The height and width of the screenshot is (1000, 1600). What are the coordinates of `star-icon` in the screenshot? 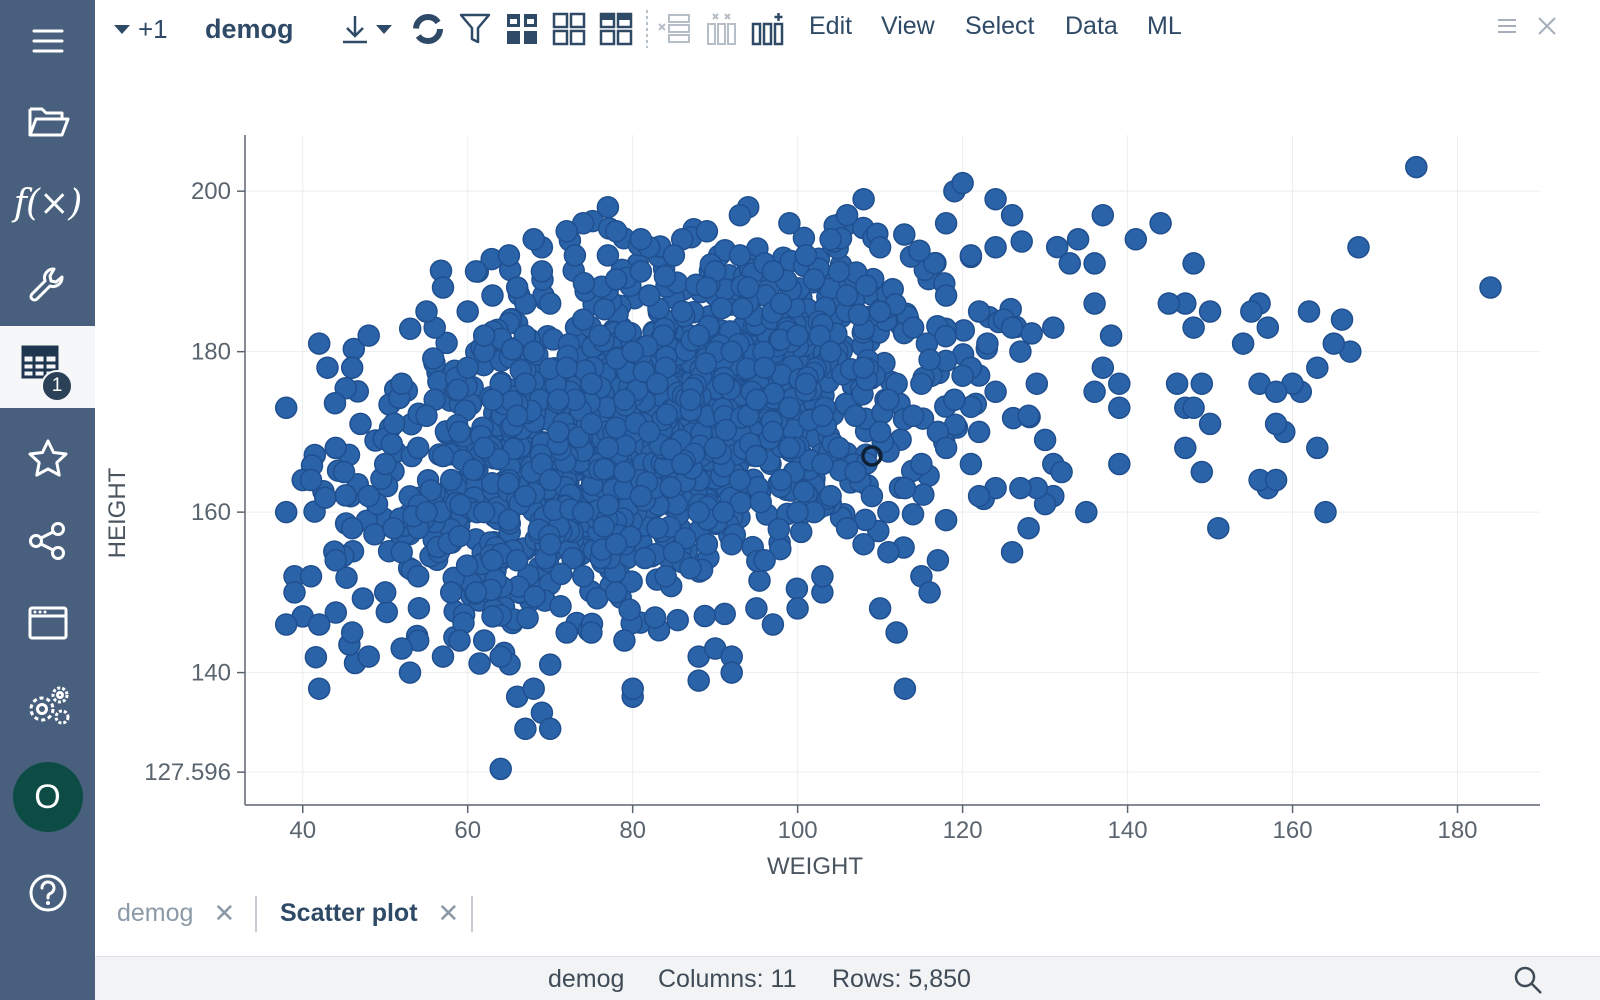 It's located at (47, 459).